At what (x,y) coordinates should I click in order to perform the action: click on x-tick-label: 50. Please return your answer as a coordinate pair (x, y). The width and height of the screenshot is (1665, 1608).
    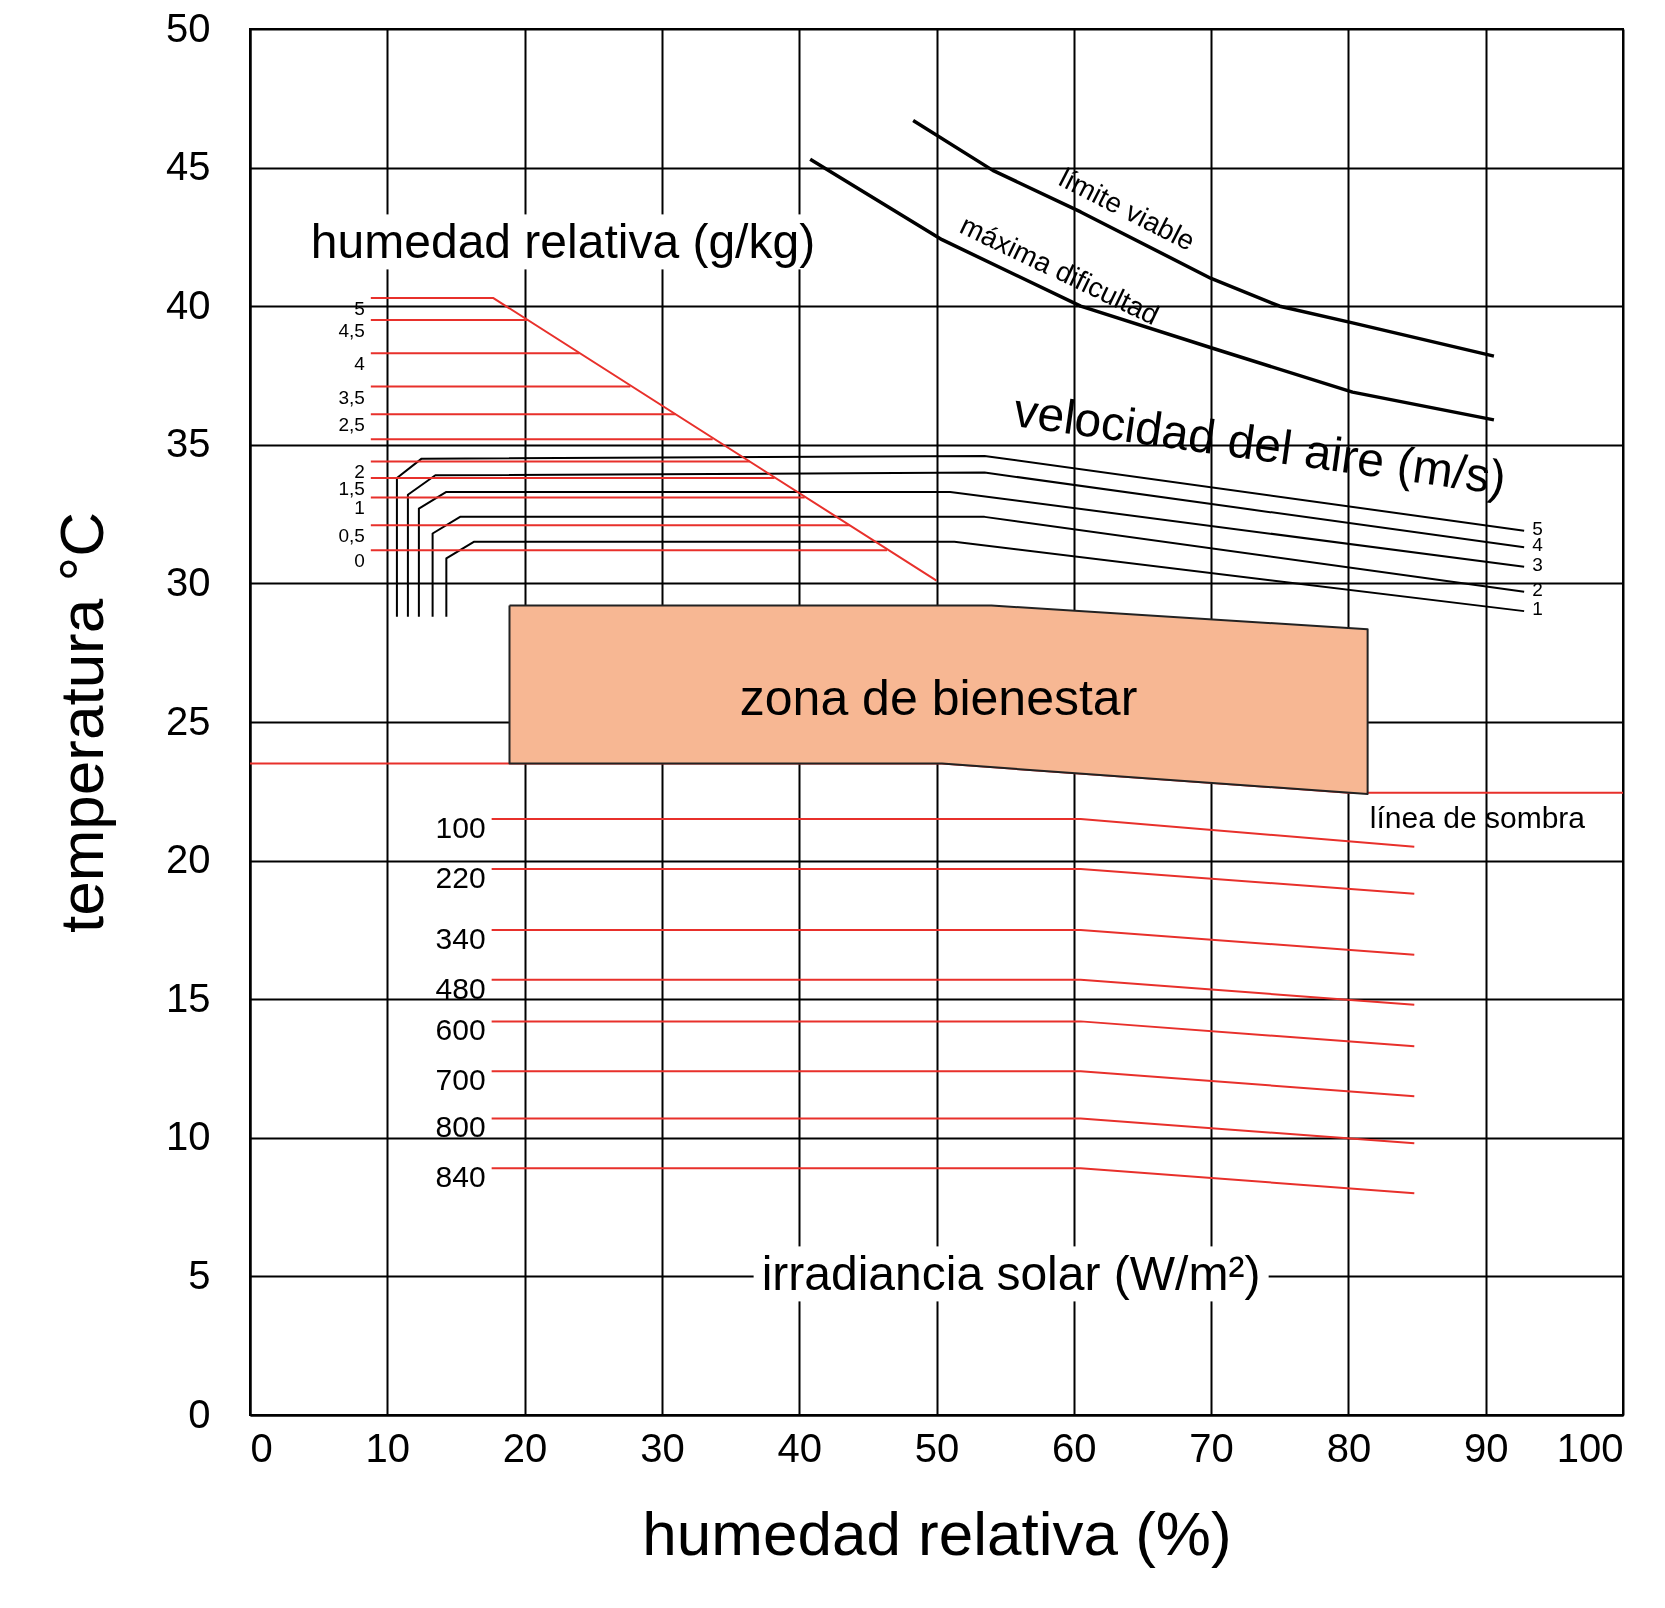
    Looking at the image, I should click on (937, 1447).